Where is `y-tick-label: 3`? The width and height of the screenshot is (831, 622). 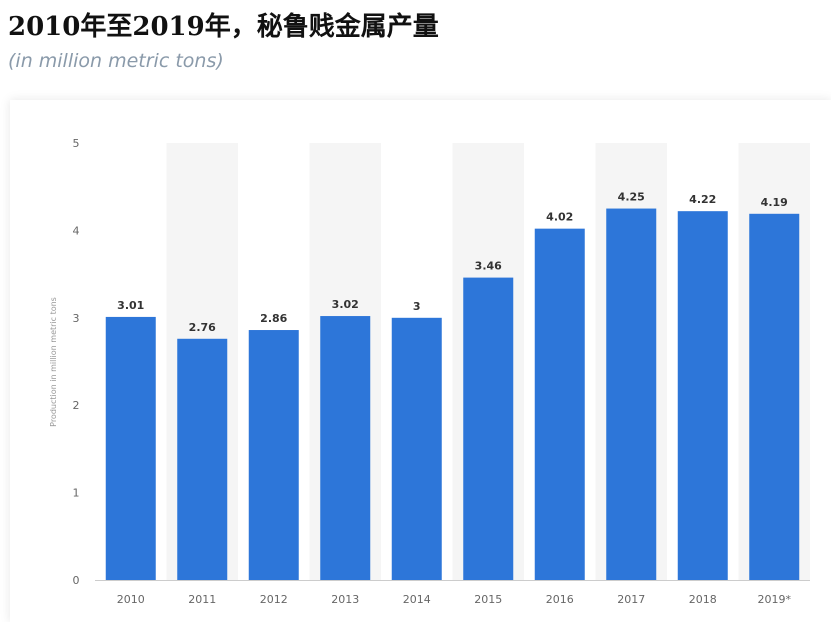
y-tick-label: 3 is located at coordinates (76, 318).